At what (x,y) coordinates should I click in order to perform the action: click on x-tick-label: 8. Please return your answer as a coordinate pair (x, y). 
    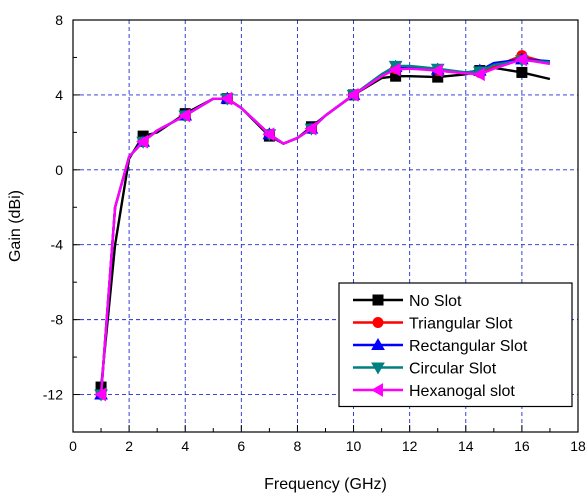
    Looking at the image, I should click on (298, 446).